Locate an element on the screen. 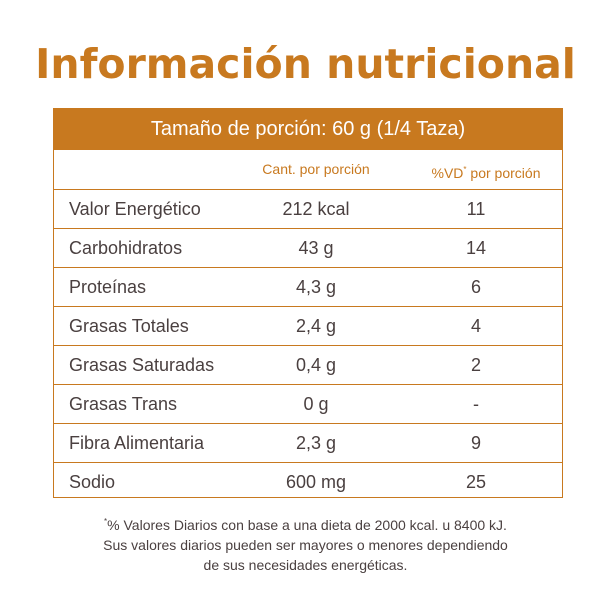 The width and height of the screenshot is (611, 600). amount-column-header: Cant. por porción is located at coordinates (316, 169).